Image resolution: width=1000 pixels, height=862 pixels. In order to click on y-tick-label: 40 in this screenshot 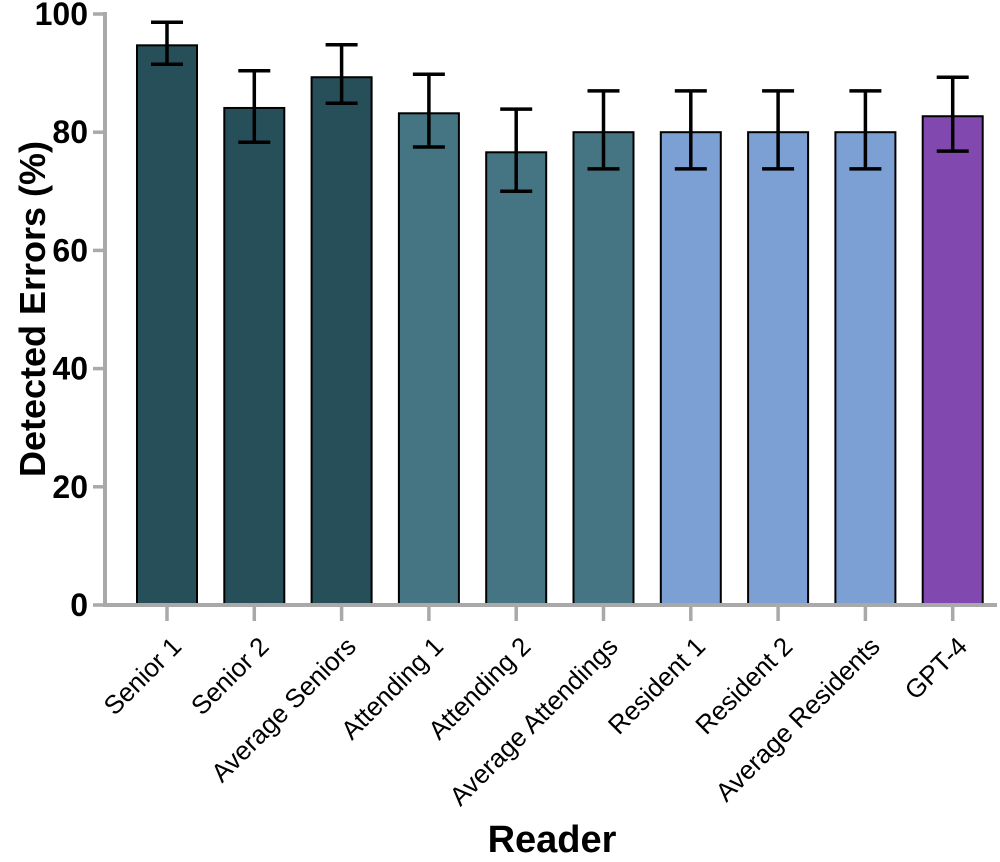, I will do `click(70, 369)`.